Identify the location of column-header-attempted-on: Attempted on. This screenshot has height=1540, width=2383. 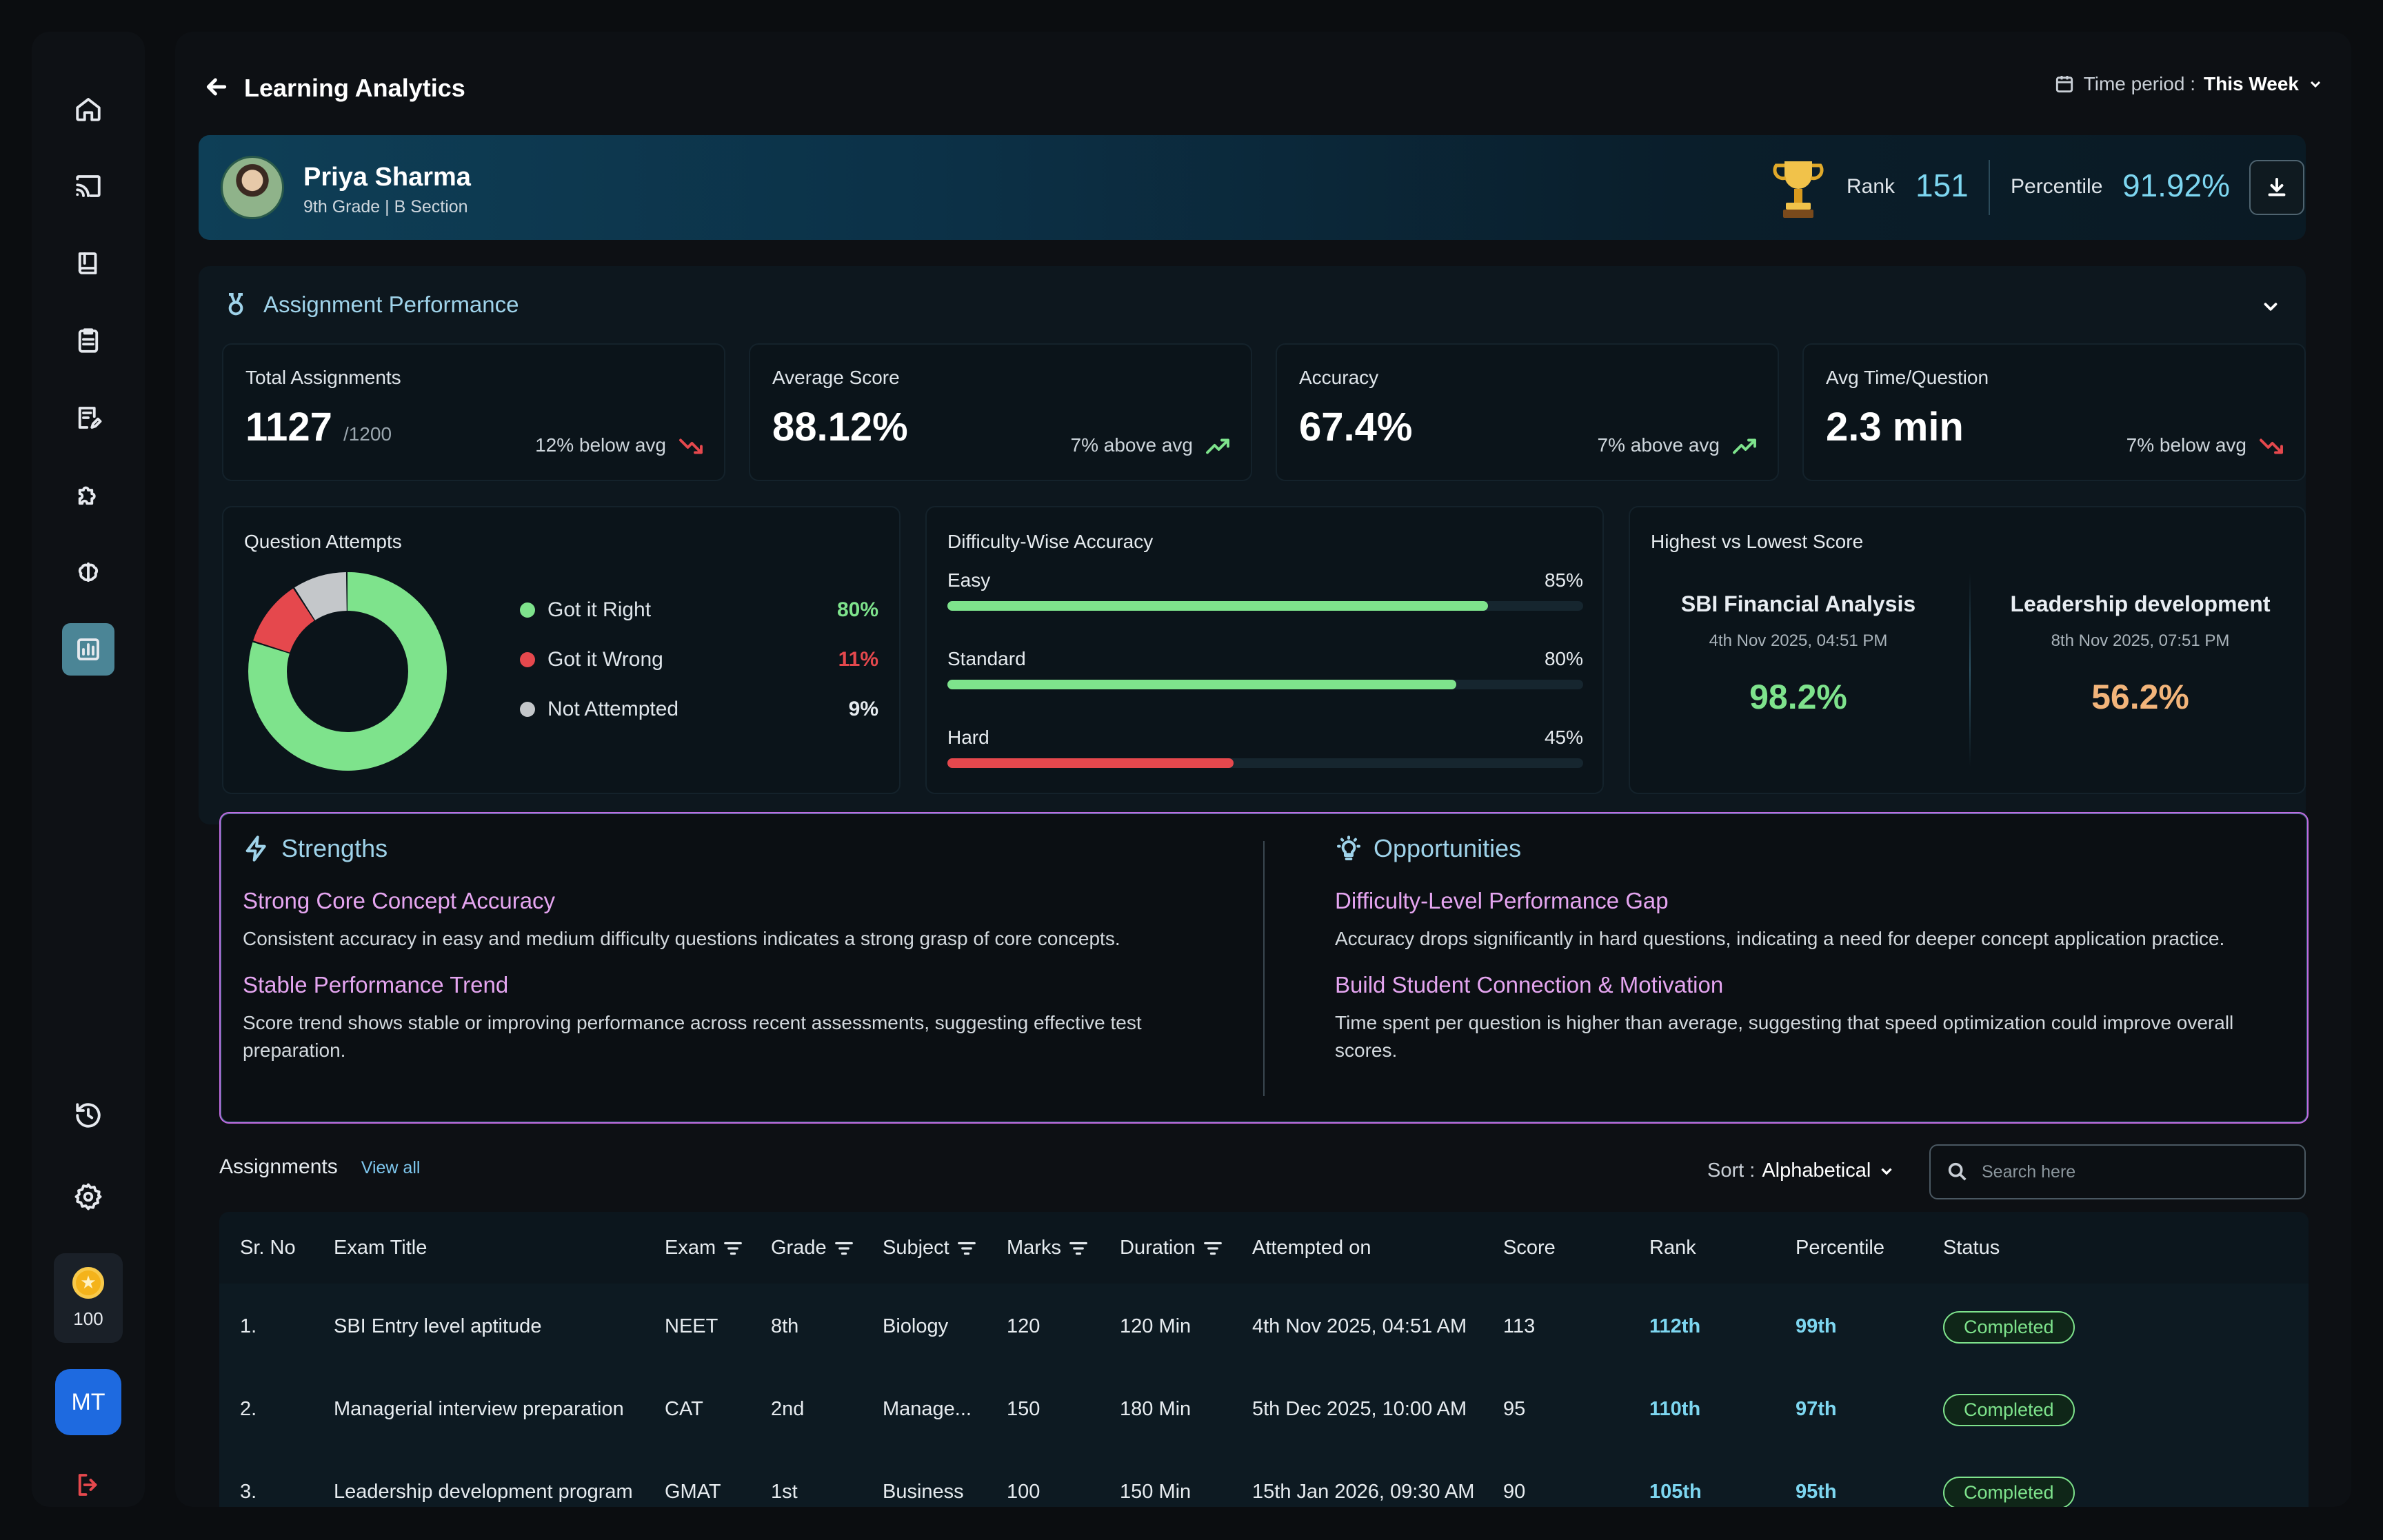
(1311, 1248).